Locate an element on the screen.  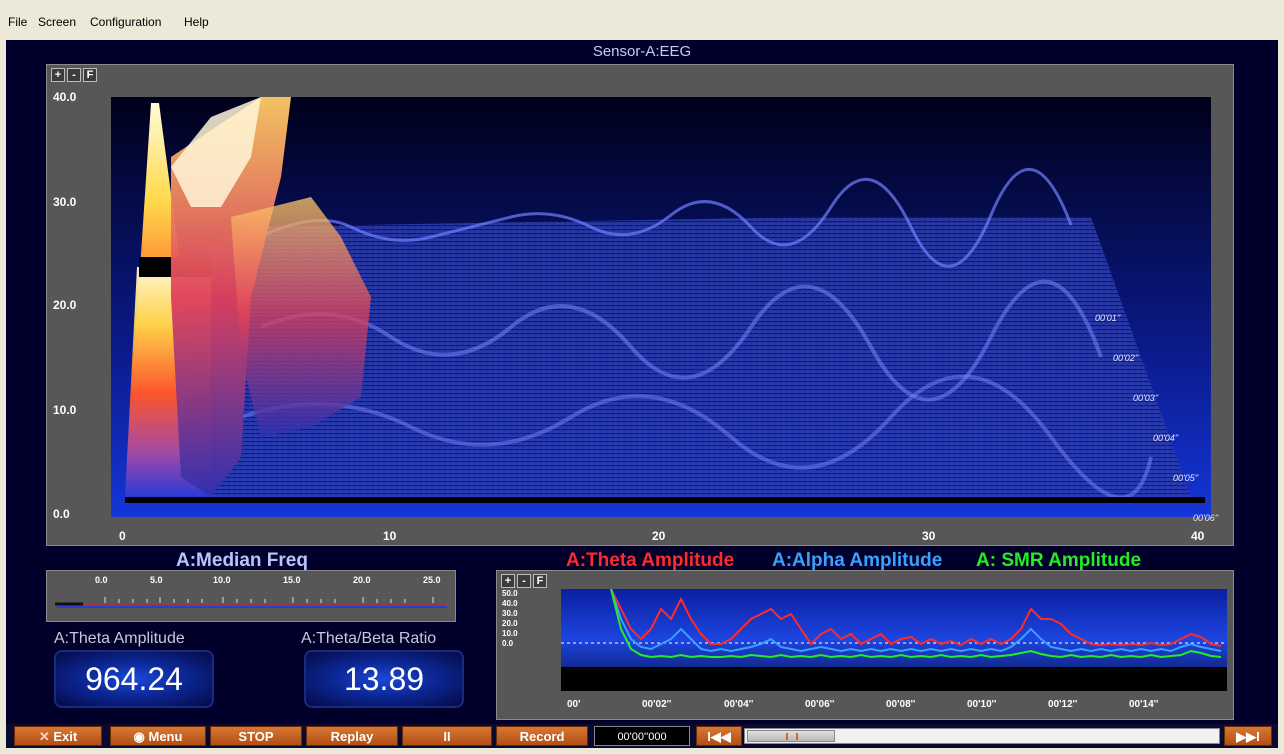
menu-help: Help is located at coordinates (196, 22).